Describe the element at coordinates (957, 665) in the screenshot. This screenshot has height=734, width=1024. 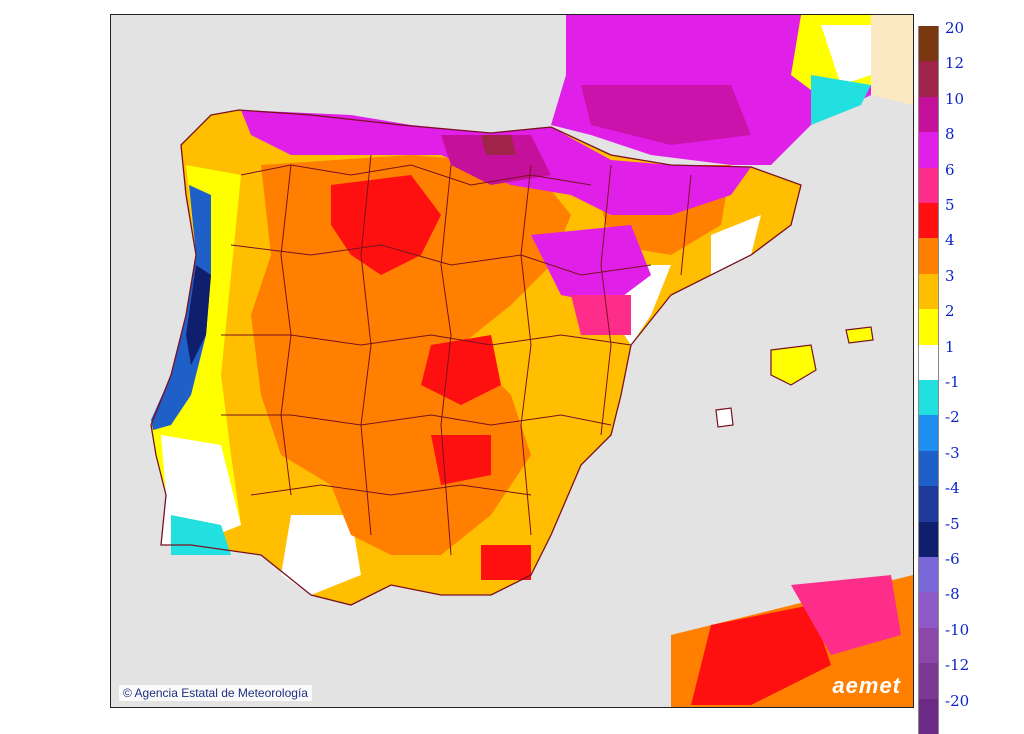
I see `legend-label: -12` at that location.